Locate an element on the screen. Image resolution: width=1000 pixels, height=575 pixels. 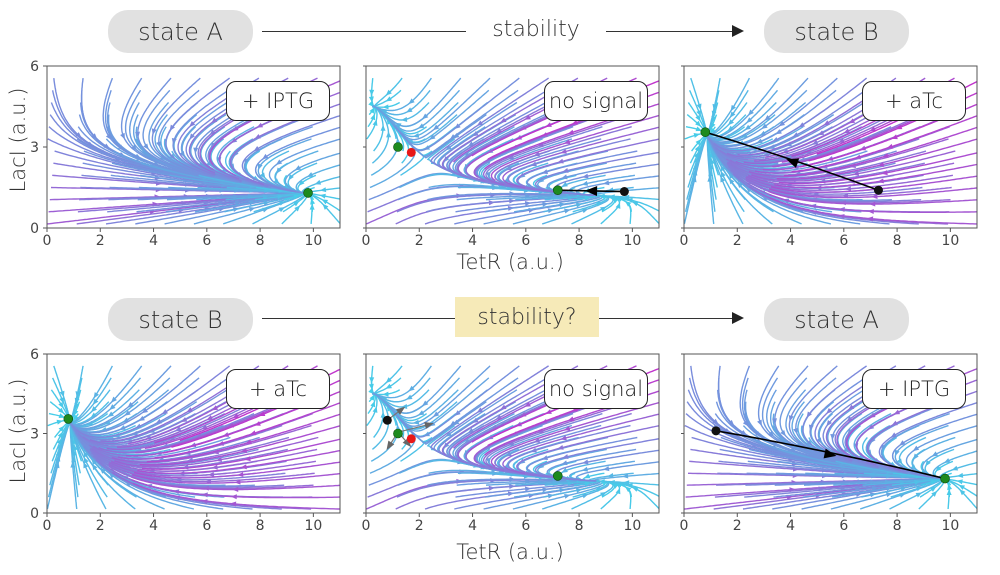
panel-5: 0 2 4 6 8 10 is located at coordinates (511, 443).